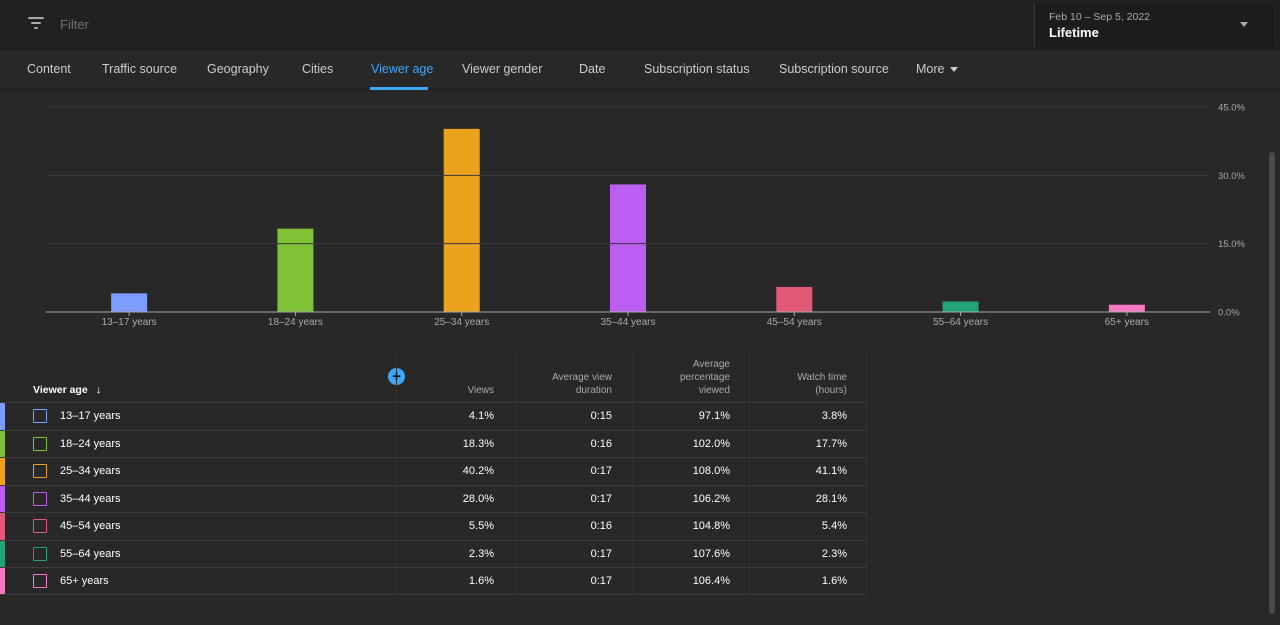 Image resolution: width=1280 pixels, height=625 pixels. I want to click on x-tick-label: 18–24 years, so click(295, 322).